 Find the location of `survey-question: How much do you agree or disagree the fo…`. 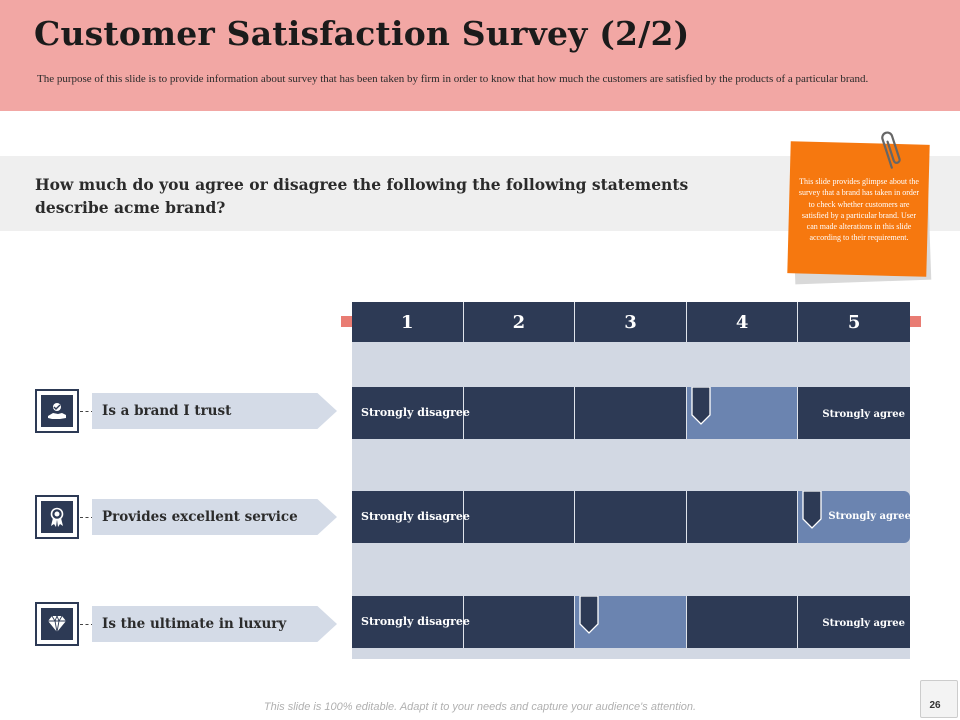

survey-question: How much do you agree or disagree the fo… is located at coordinates (362, 196).